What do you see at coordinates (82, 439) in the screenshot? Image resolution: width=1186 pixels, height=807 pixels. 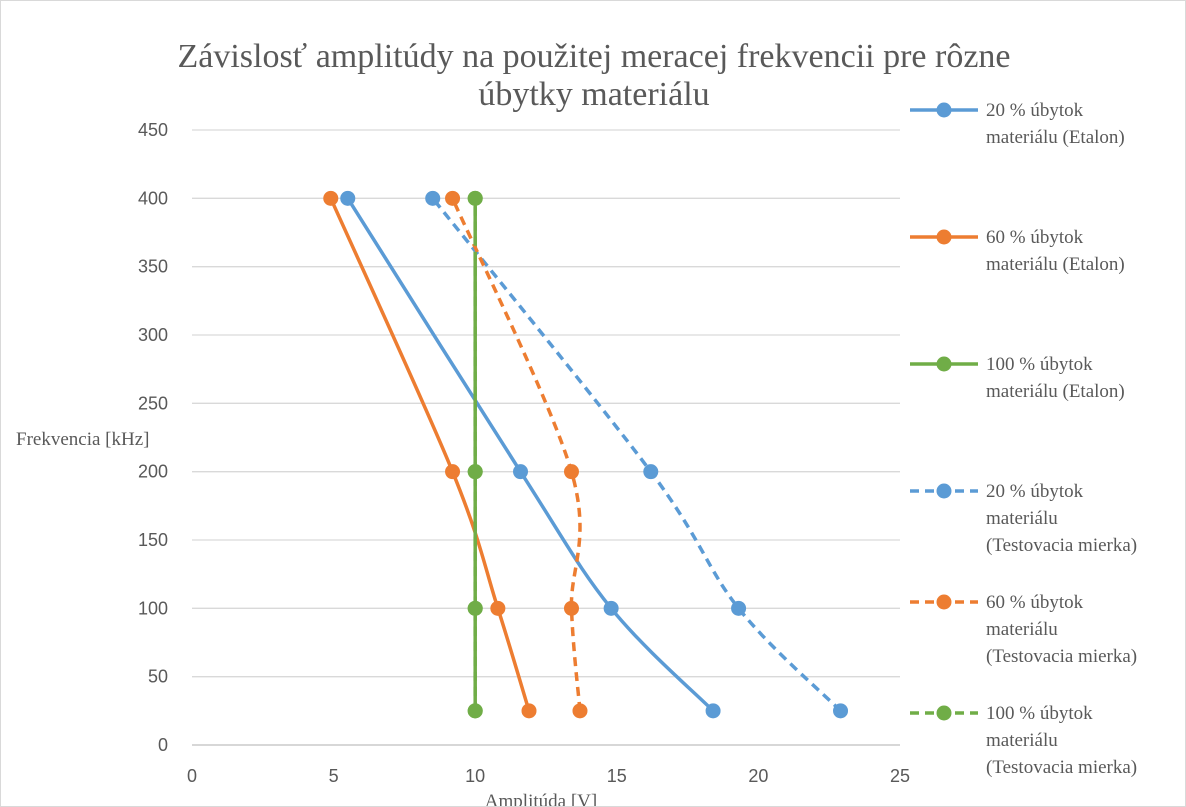 I see `y-axis-label: Frekvencia [kHz]` at bounding box center [82, 439].